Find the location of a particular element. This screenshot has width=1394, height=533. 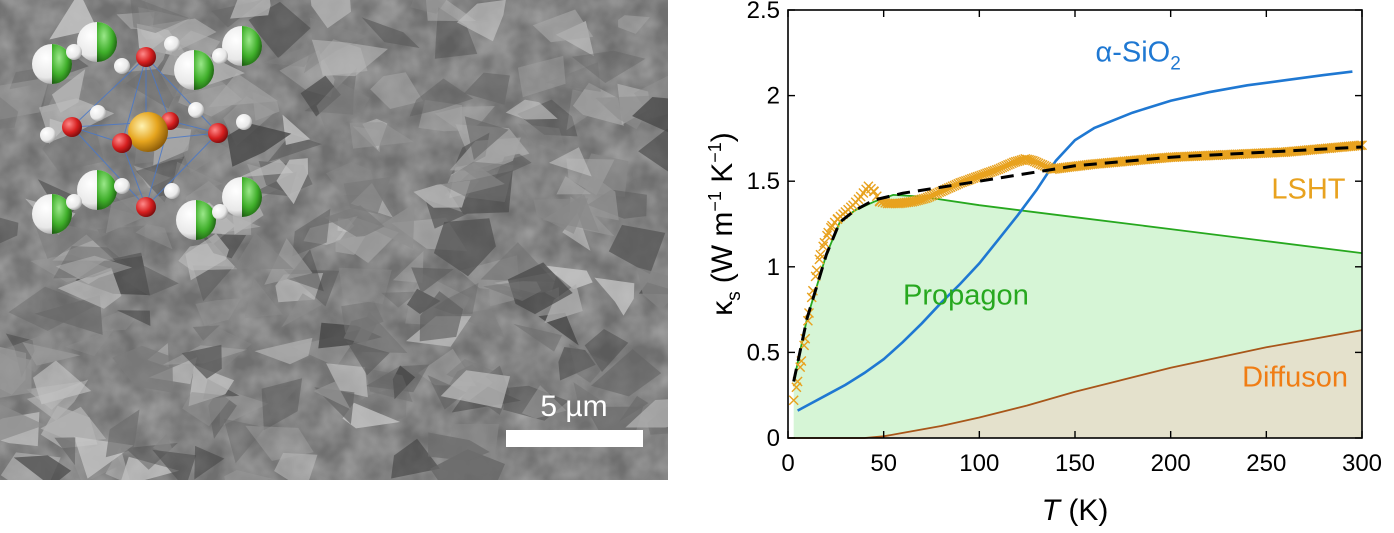

hydrogen-atoms is located at coordinates (146, 128).